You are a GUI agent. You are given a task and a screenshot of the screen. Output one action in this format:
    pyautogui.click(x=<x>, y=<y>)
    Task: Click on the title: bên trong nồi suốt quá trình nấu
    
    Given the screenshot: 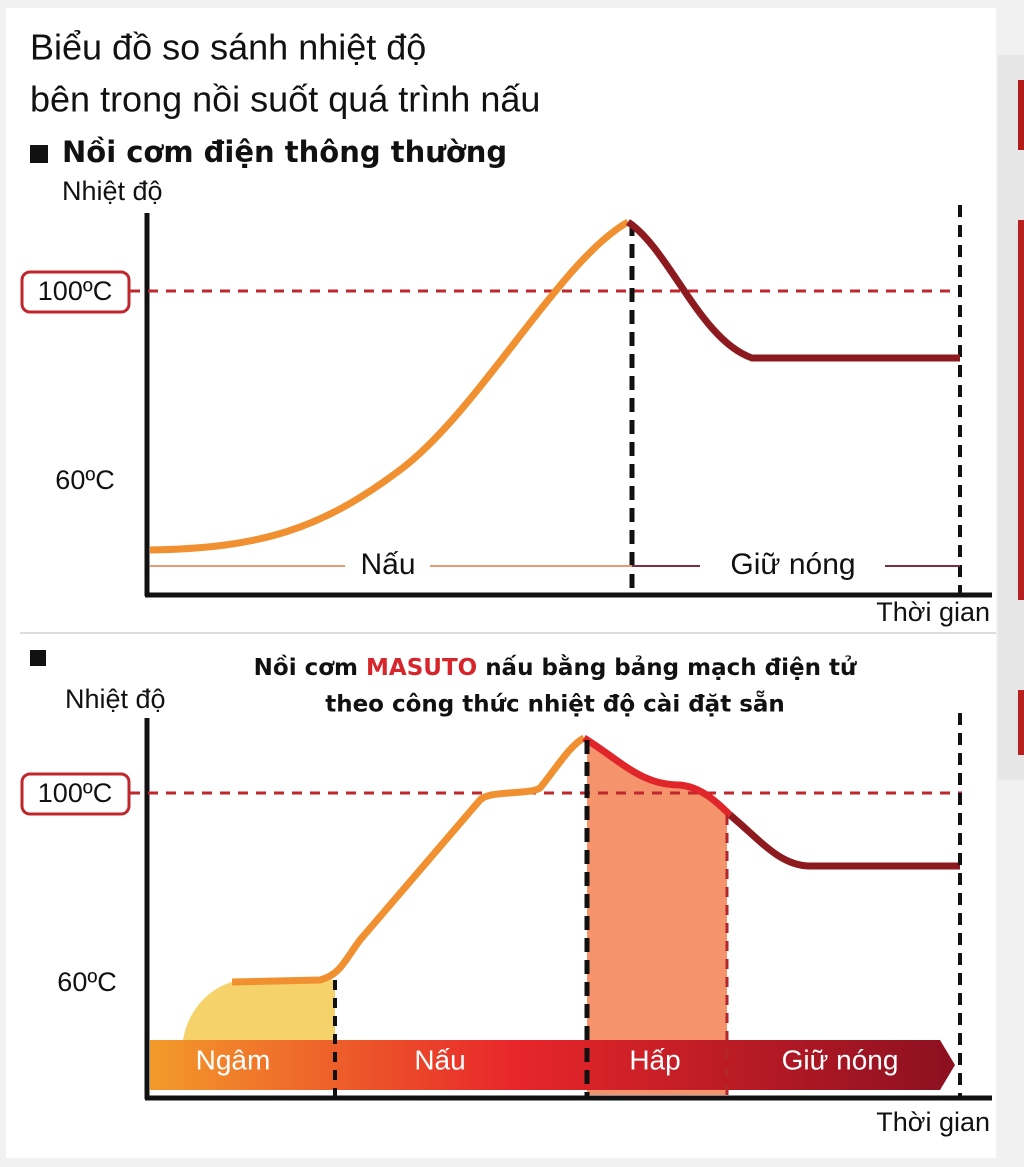 What is the action you would take?
    pyautogui.click(x=285, y=99)
    